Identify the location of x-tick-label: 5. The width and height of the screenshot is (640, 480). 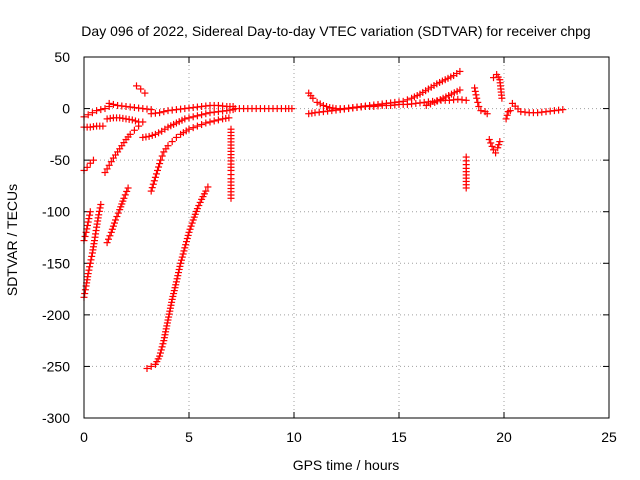
(189, 437).